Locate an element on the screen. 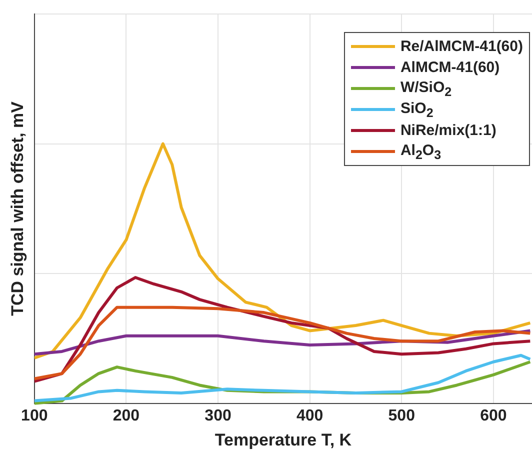 The height and width of the screenshot is (457, 532). legend-label: Re/AlMCM-41(60) is located at coordinates (461, 46).